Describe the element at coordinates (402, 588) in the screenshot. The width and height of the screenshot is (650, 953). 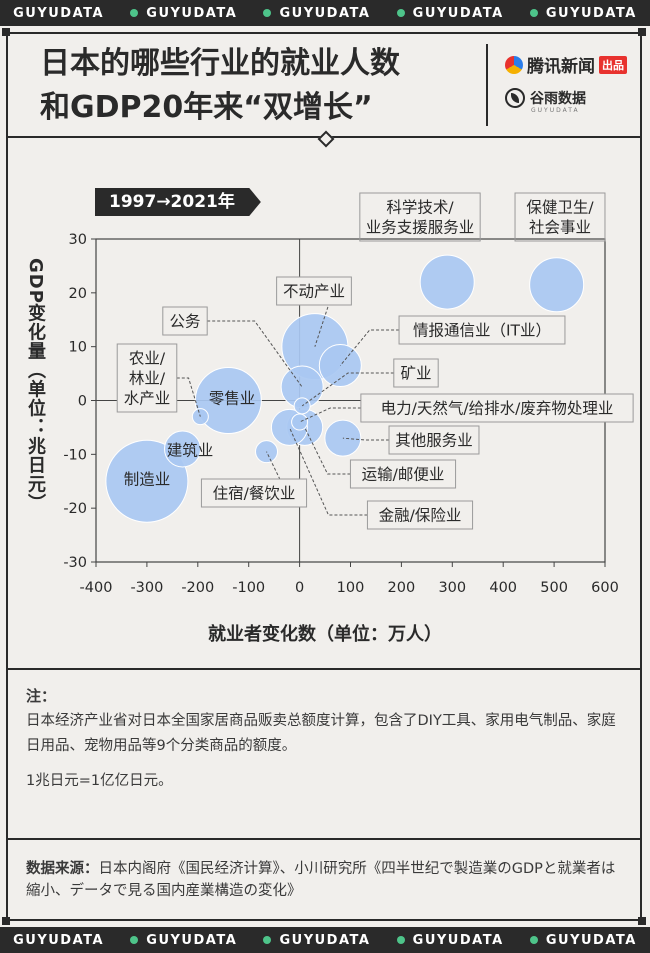
I see `x-tick-label: 200` at that location.